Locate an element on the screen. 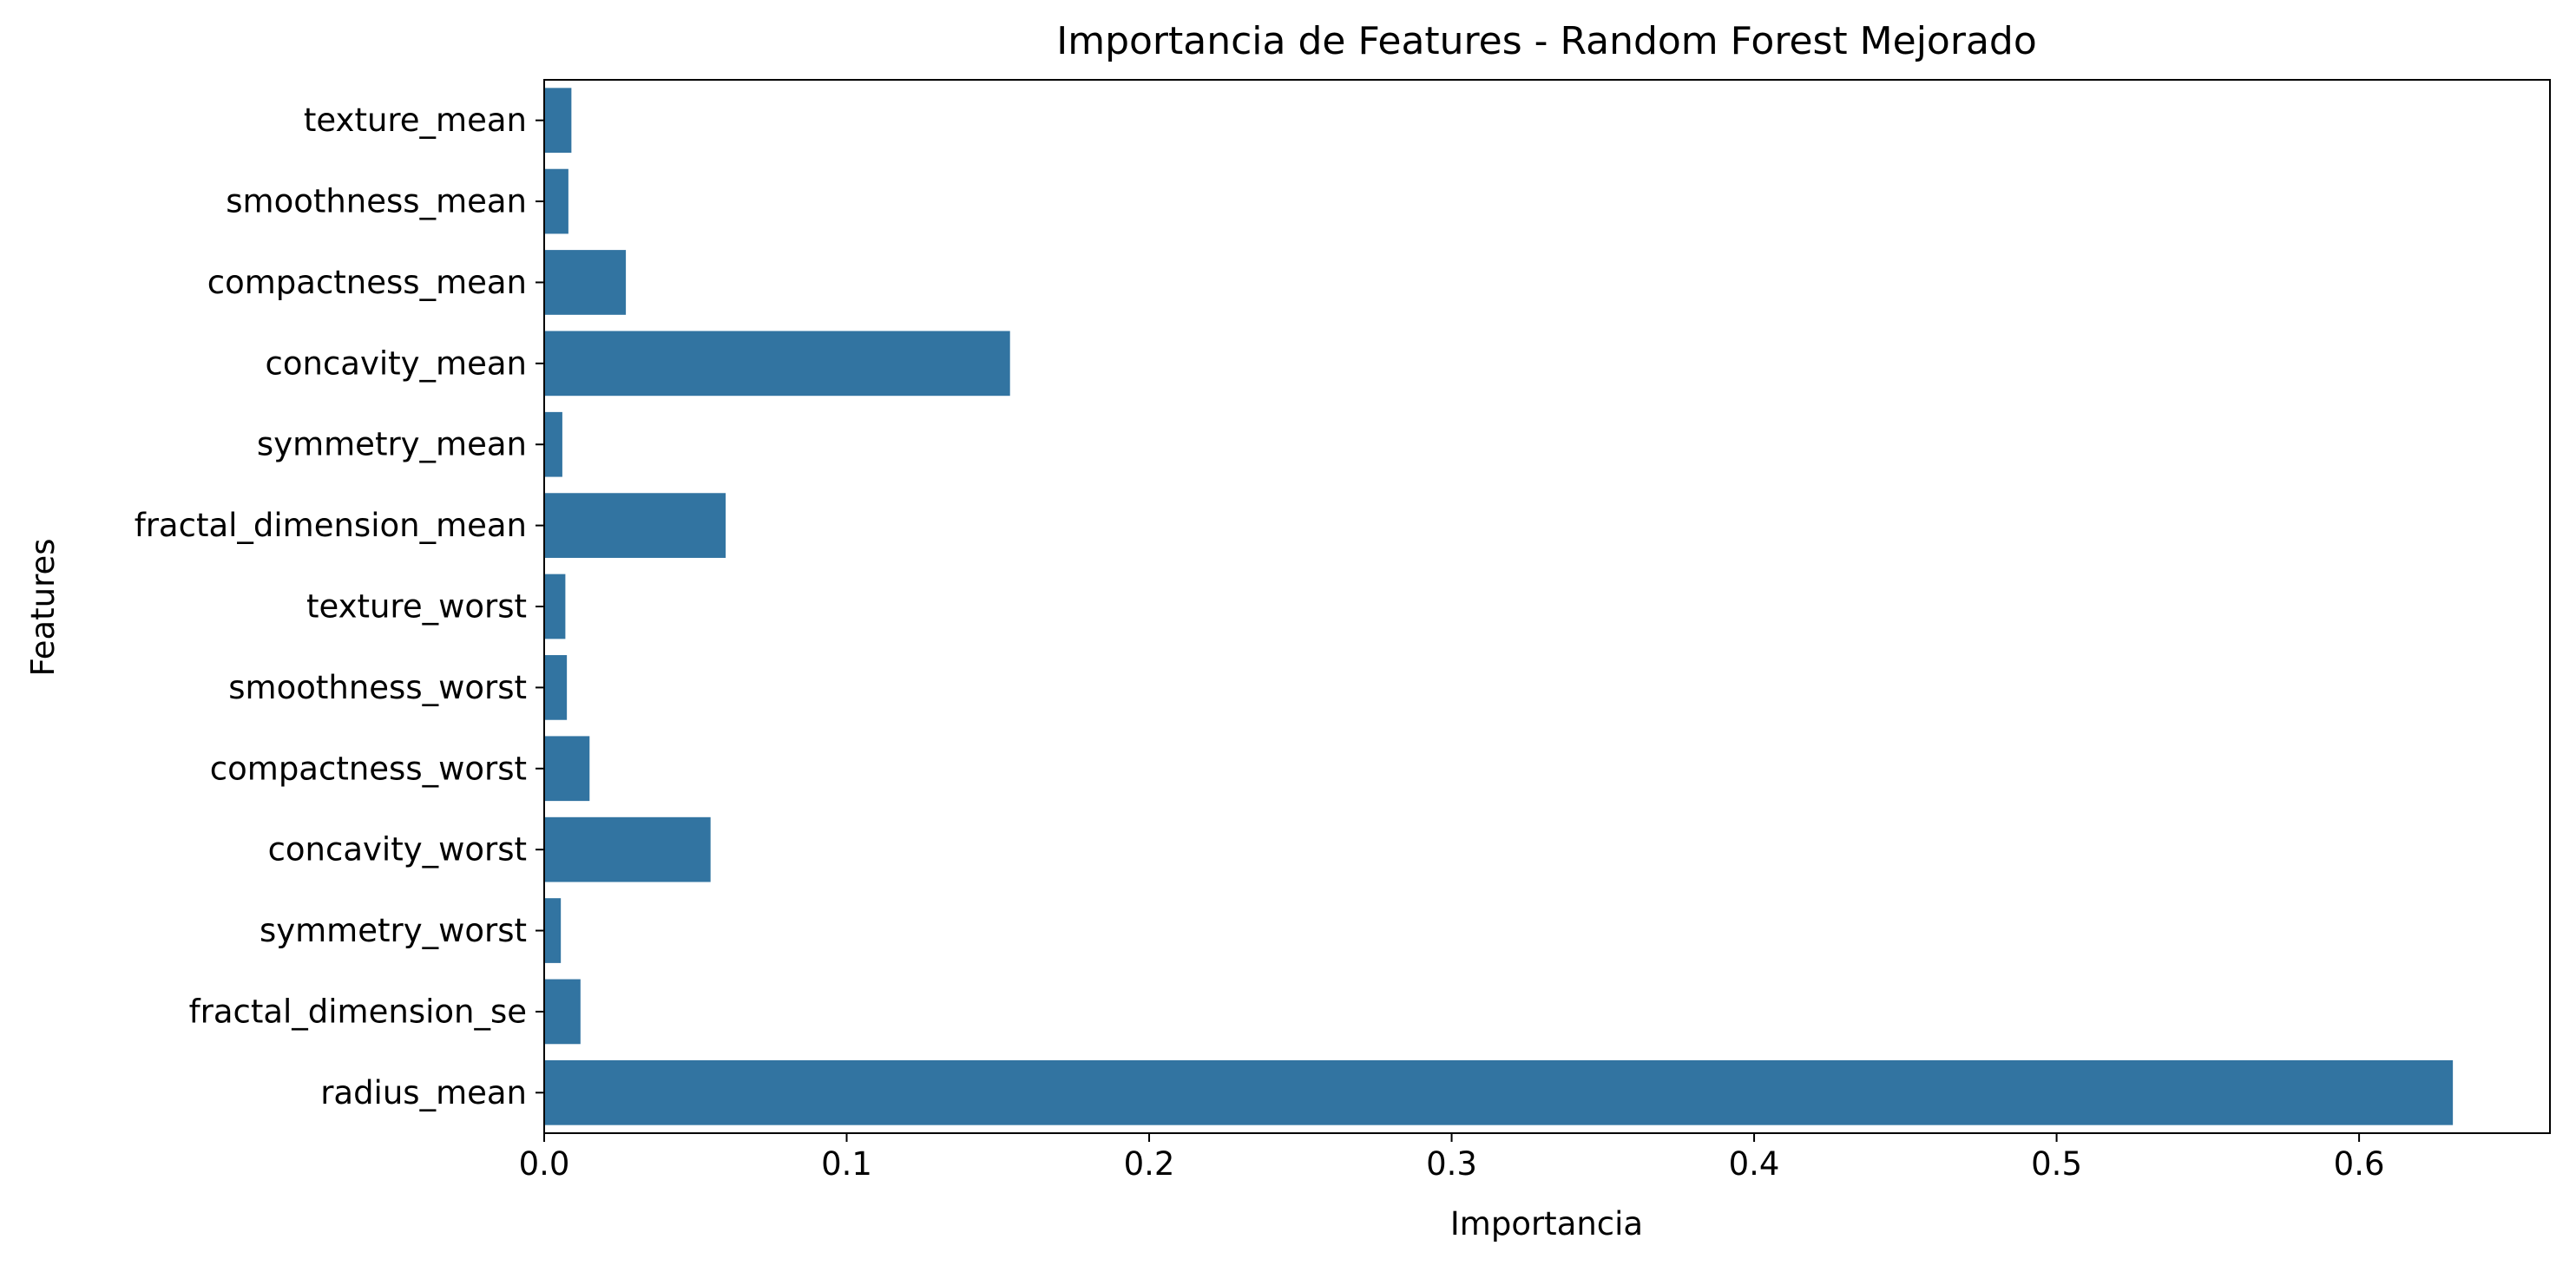  y-tick-label: fractal_dimension_mean is located at coordinates (331, 525).